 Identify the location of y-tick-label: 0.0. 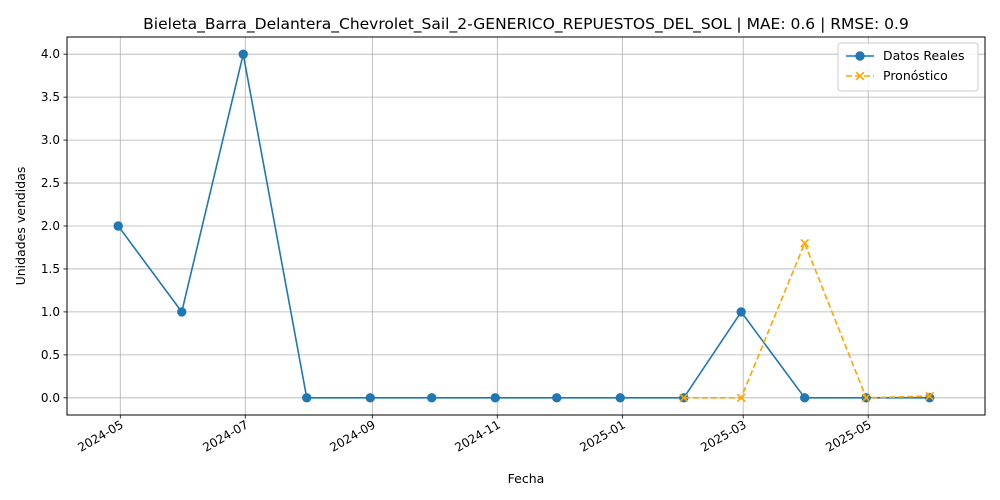
(50, 398).